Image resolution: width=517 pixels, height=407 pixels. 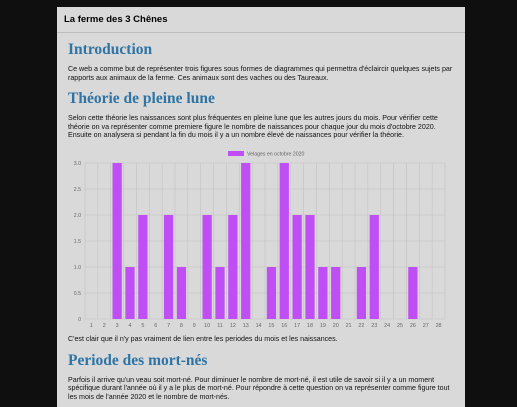 What do you see at coordinates (233, 326) in the screenshot?
I see `x-tick-label: 12` at bounding box center [233, 326].